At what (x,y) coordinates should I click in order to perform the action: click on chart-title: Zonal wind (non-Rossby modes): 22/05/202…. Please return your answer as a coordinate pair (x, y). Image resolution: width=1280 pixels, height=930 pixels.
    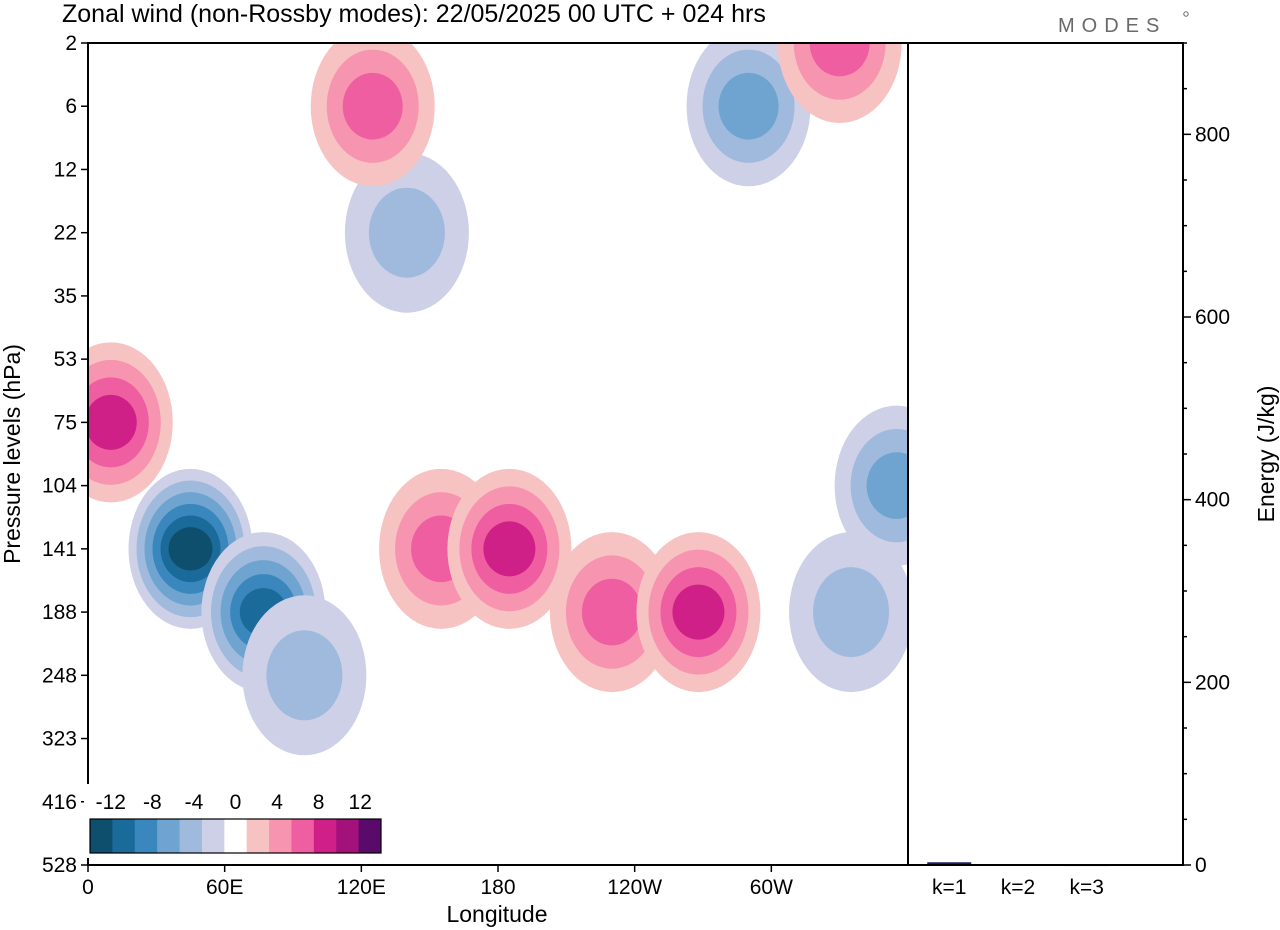
    Looking at the image, I should click on (414, 14).